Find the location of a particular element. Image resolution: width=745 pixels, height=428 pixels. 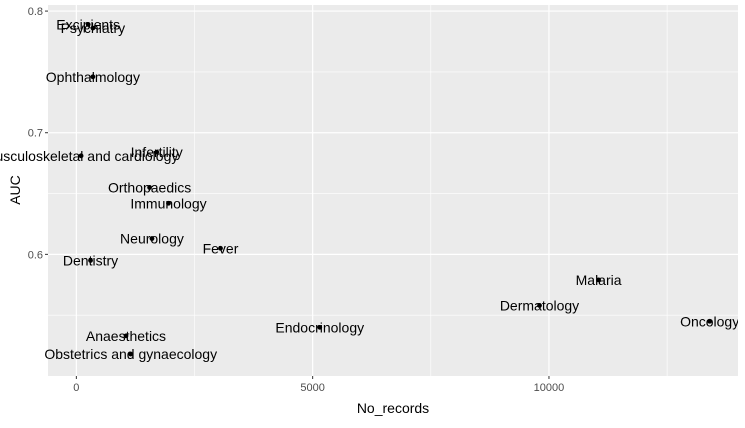

data-label: Obstetrics and gynaecology is located at coordinates (130, 354).